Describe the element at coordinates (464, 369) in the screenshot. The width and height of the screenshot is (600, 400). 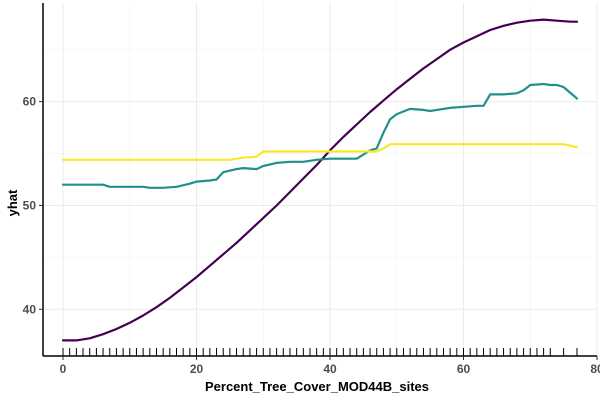
I see `x-tick-label: 60` at that location.